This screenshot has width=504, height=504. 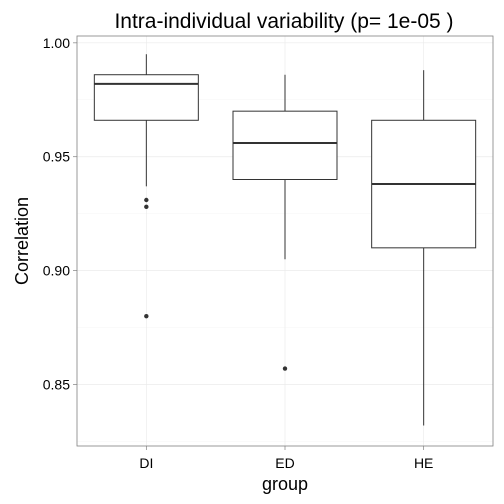 What do you see at coordinates (56, 43) in the screenshot?
I see `y-tick-label: 1.00` at bounding box center [56, 43].